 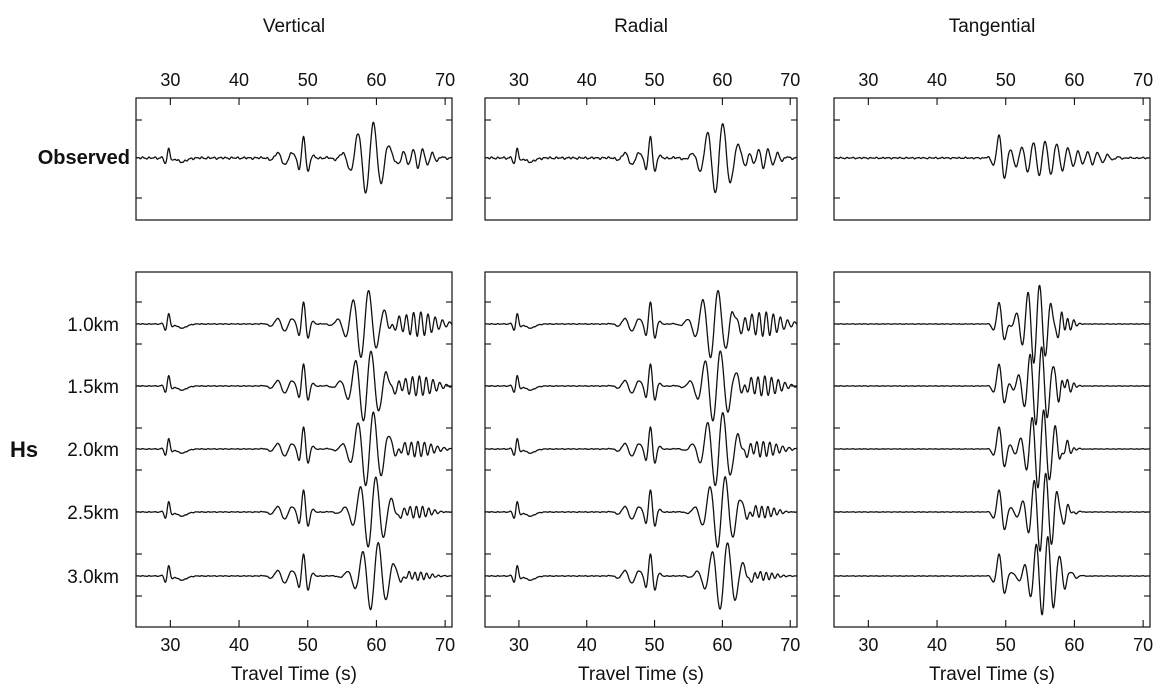 What do you see at coordinates (587, 80) in the screenshot?
I see `top-tick-label-radial: 40` at bounding box center [587, 80].